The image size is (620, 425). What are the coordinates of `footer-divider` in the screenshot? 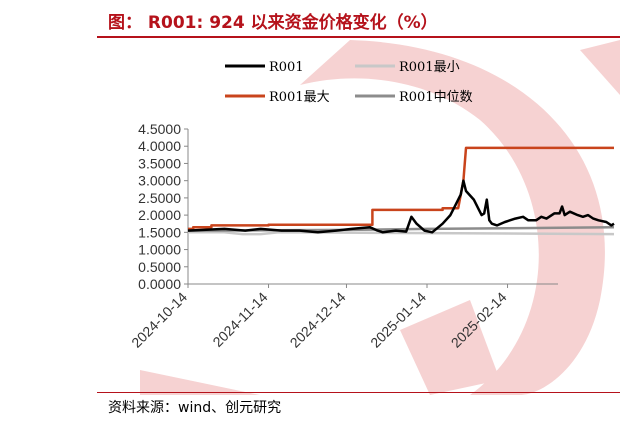 It's located at (358, 392).